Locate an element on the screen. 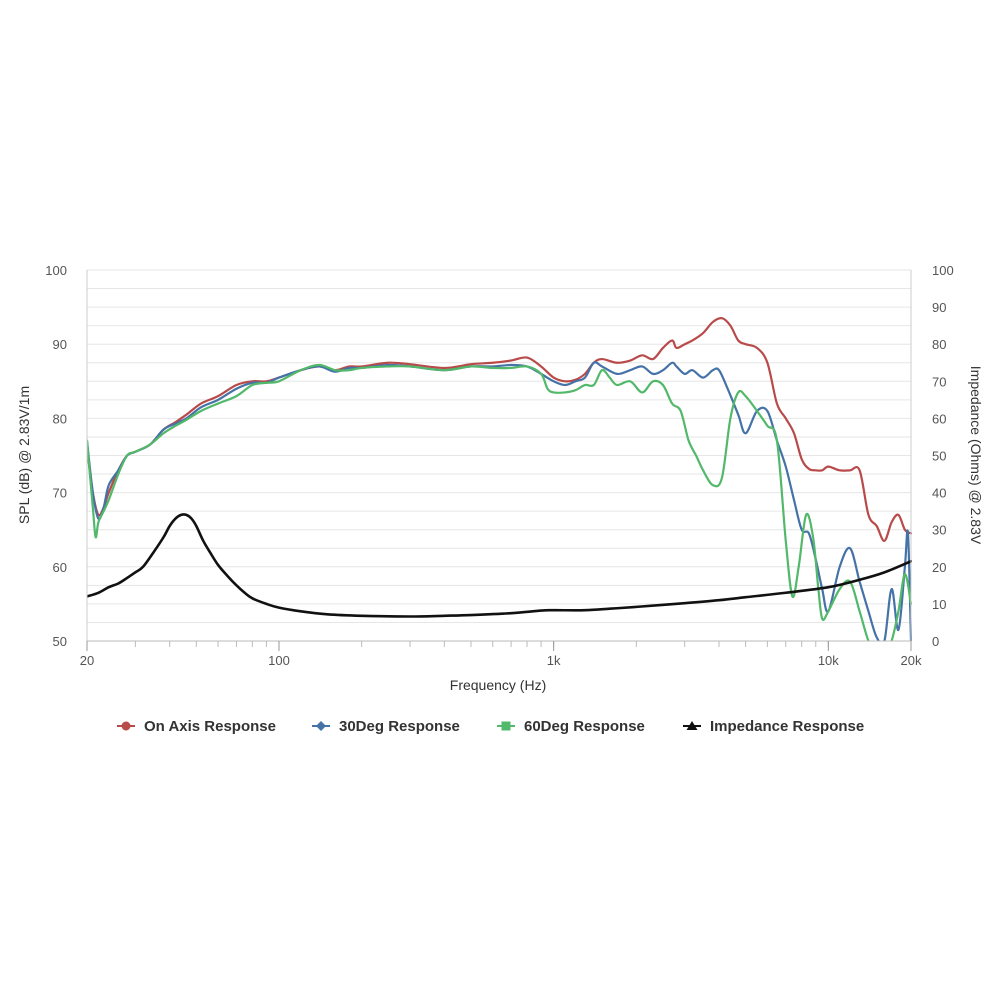 This screenshot has width=1000, height=1005. x-tick-label: 1k is located at coordinates (554, 660).